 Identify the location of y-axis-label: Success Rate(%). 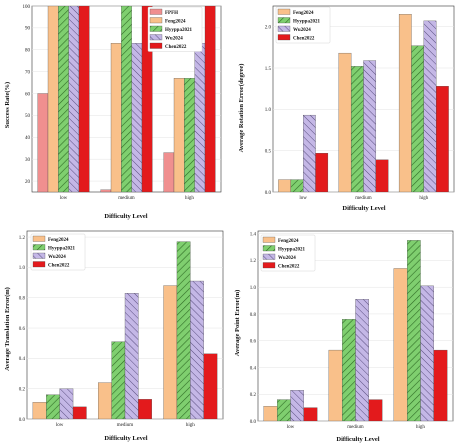
(7, 105).